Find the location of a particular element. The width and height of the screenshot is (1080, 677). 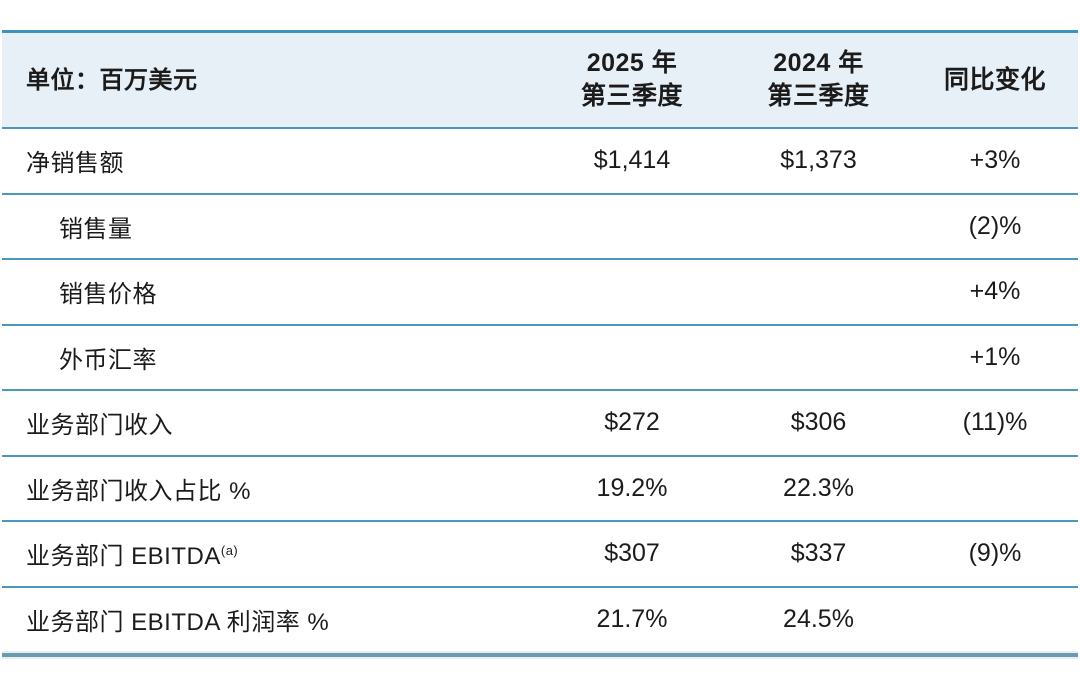

value-q3-2024: $306 is located at coordinates (818, 422).